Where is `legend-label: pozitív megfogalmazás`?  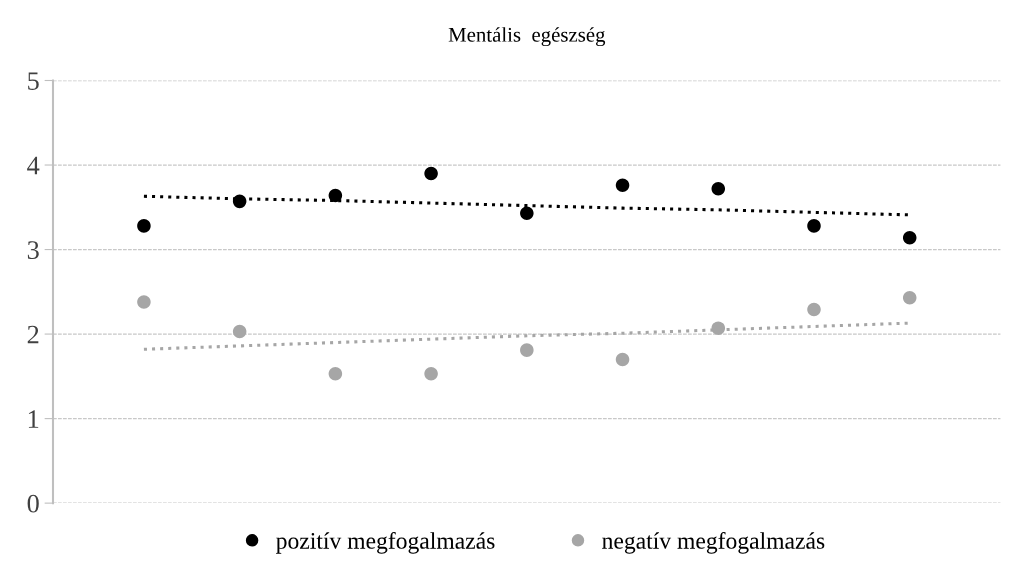 legend-label: pozitív megfogalmazás is located at coordinates (385, 543).